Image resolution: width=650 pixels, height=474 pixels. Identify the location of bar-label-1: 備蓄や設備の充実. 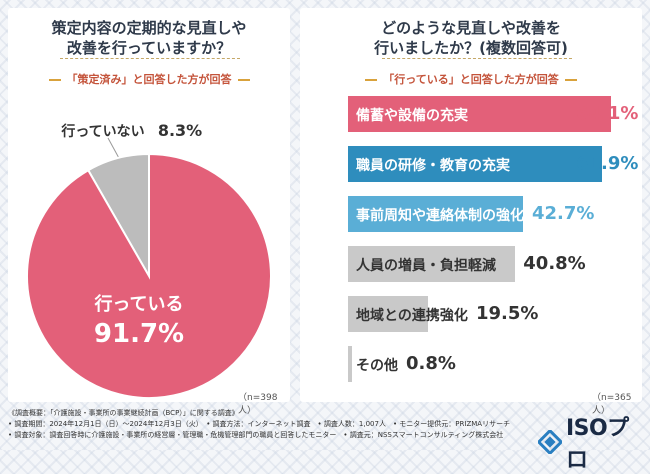
(412, 116).